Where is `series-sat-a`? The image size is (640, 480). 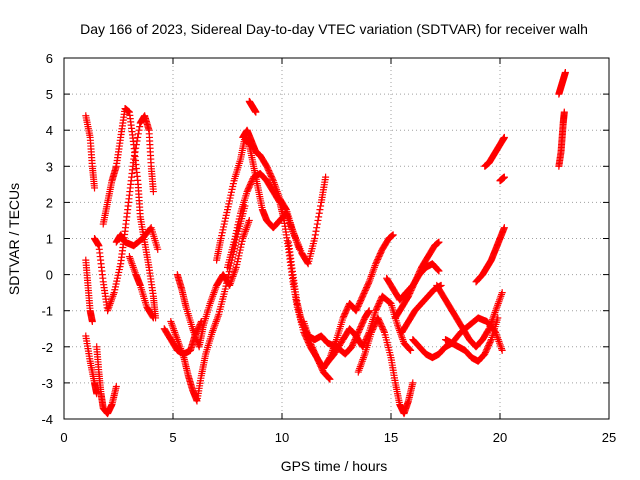 series-sat-a is located at coordinates (90, 152).